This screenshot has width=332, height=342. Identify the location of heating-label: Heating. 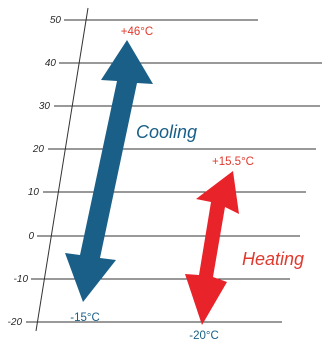
(273, 259).